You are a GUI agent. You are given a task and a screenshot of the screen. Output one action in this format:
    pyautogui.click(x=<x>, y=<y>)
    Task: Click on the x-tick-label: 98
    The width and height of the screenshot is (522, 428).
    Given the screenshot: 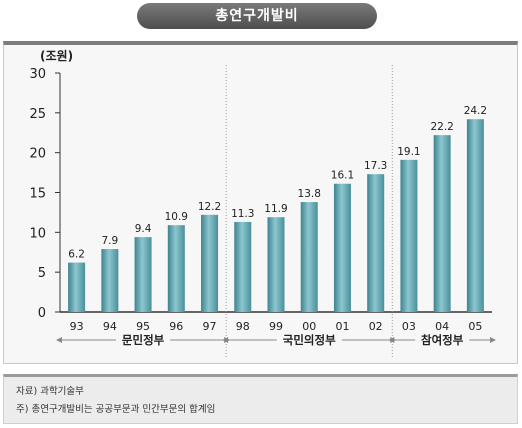 What is the action you would take?
    pyautogui.click(x=243, y=326)
    